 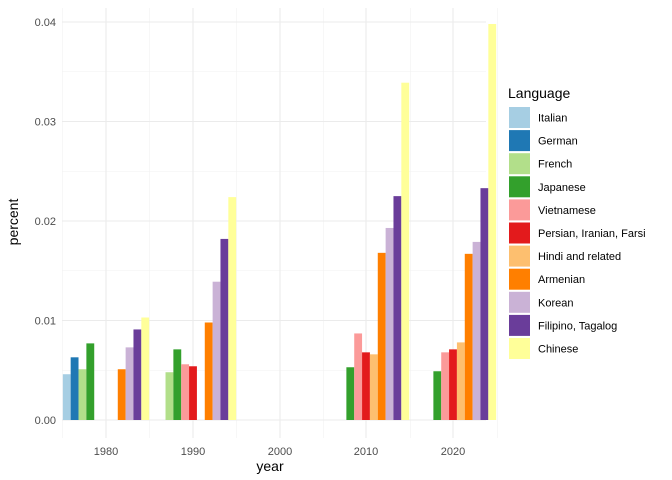 I want to click on bar-armenian-2010, so click(x=381, y=336).